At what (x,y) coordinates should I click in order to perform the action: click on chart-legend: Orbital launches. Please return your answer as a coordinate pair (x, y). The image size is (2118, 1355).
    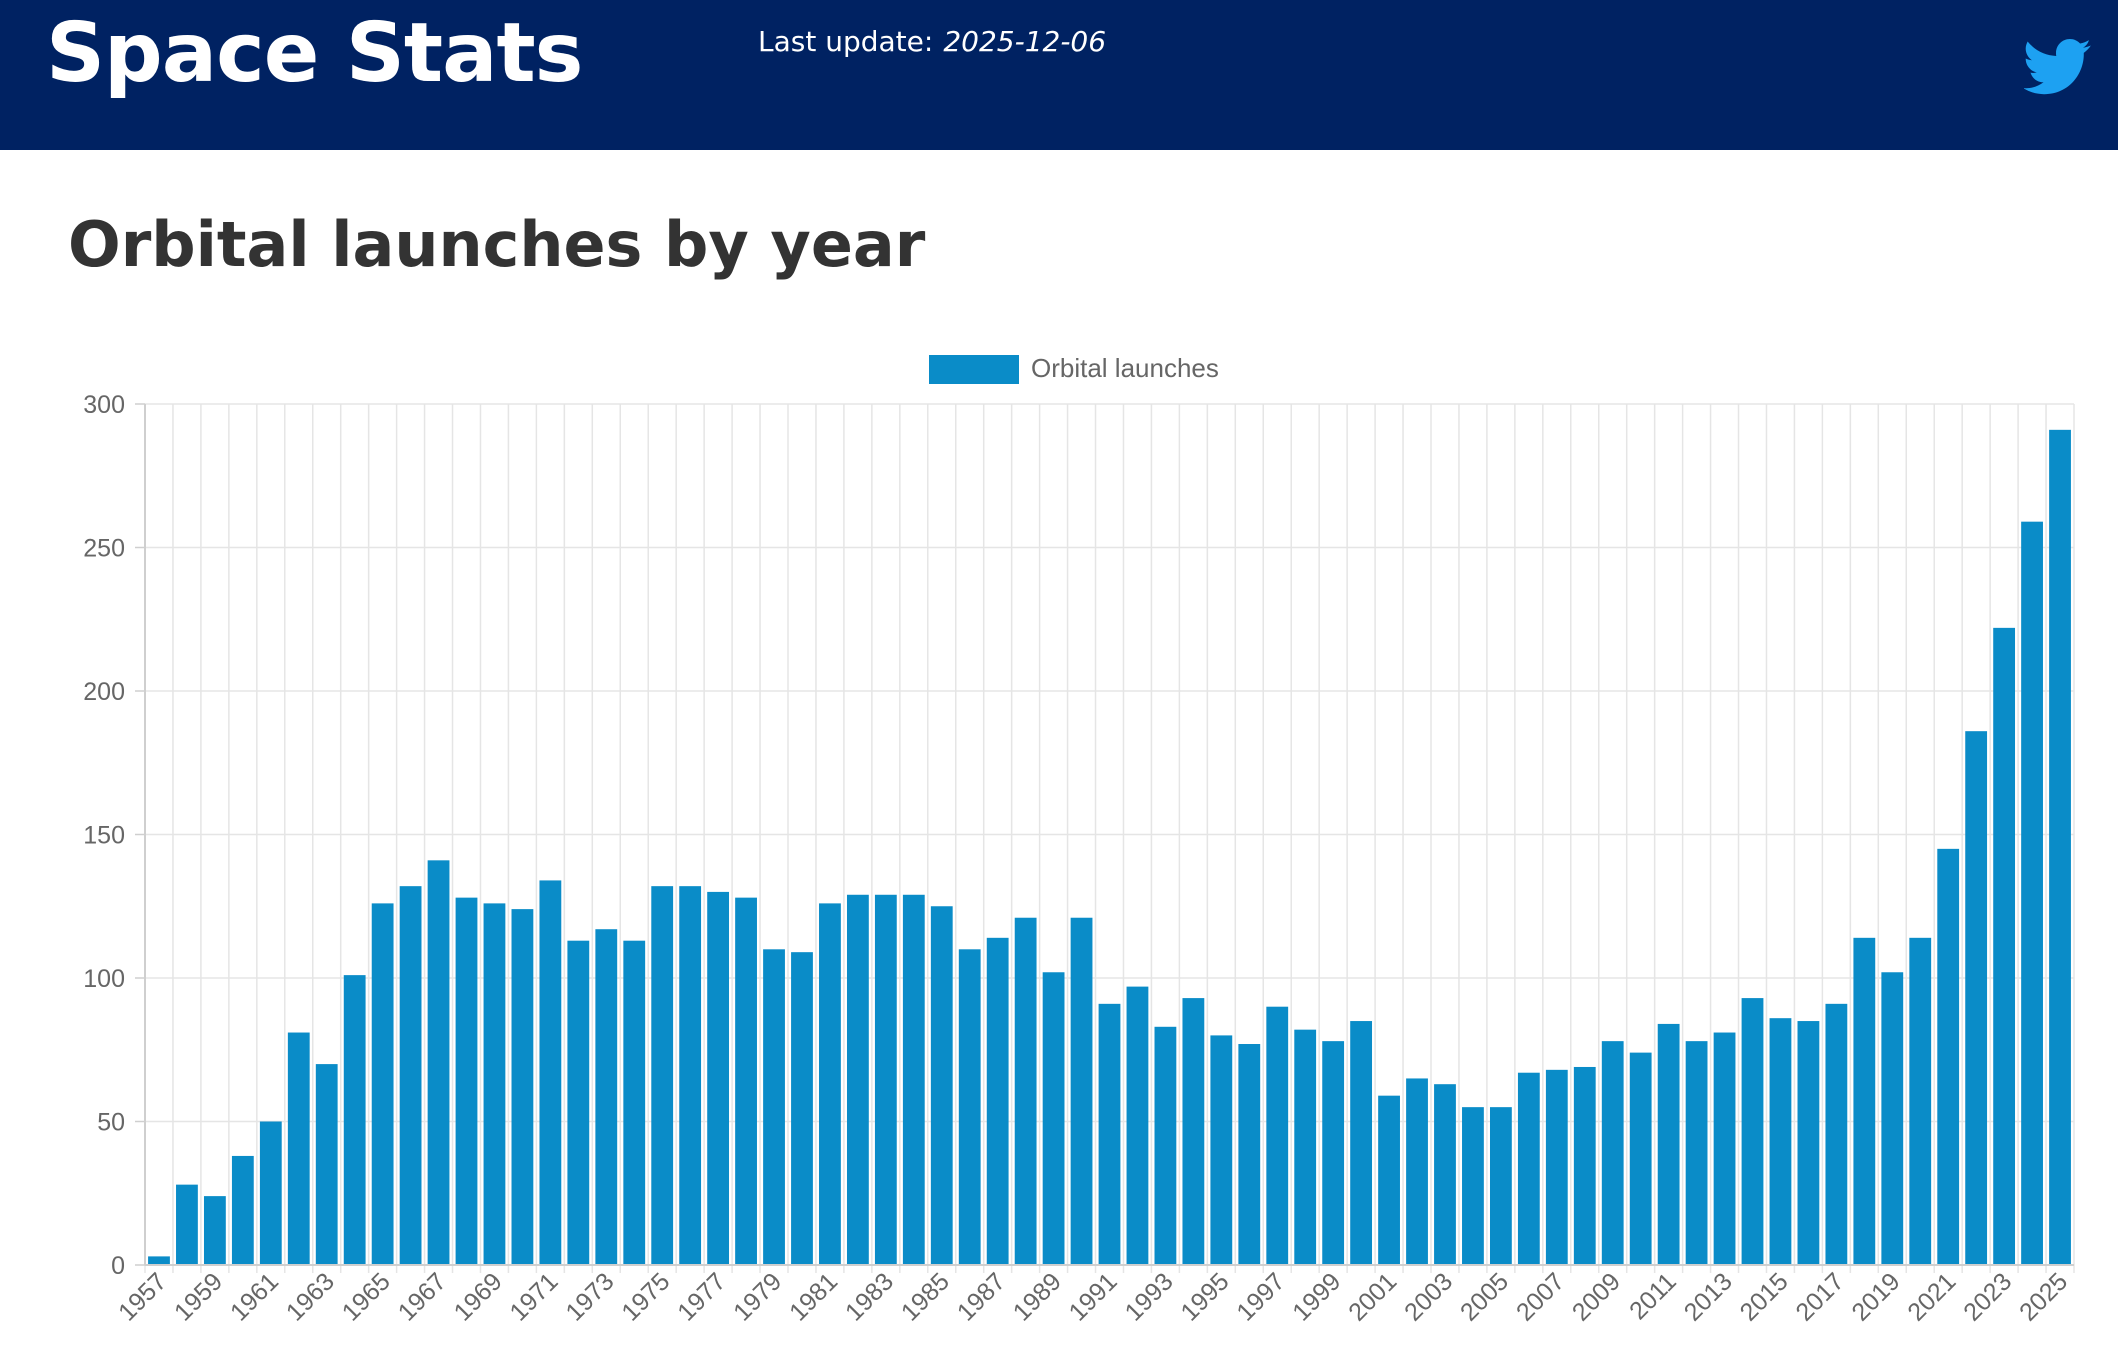
    Looking at the image, I should click on (1074, 368).